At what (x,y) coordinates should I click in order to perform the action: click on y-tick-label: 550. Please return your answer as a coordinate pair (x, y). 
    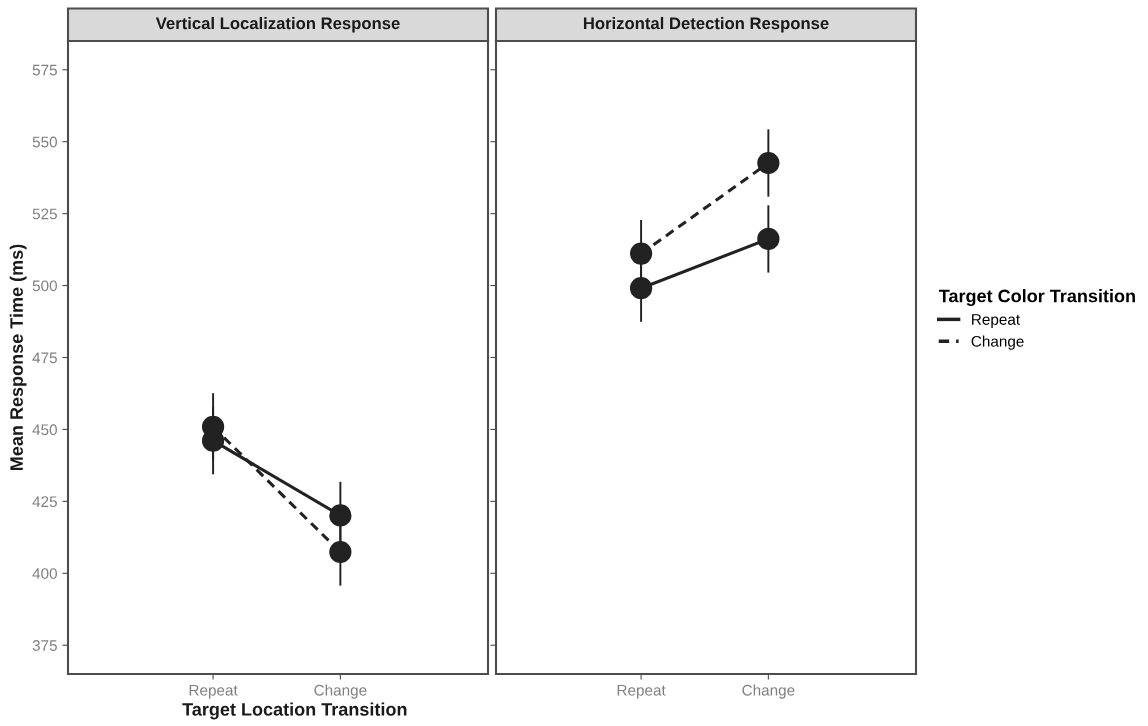
    Looking at the image, I should click on (44, 142).